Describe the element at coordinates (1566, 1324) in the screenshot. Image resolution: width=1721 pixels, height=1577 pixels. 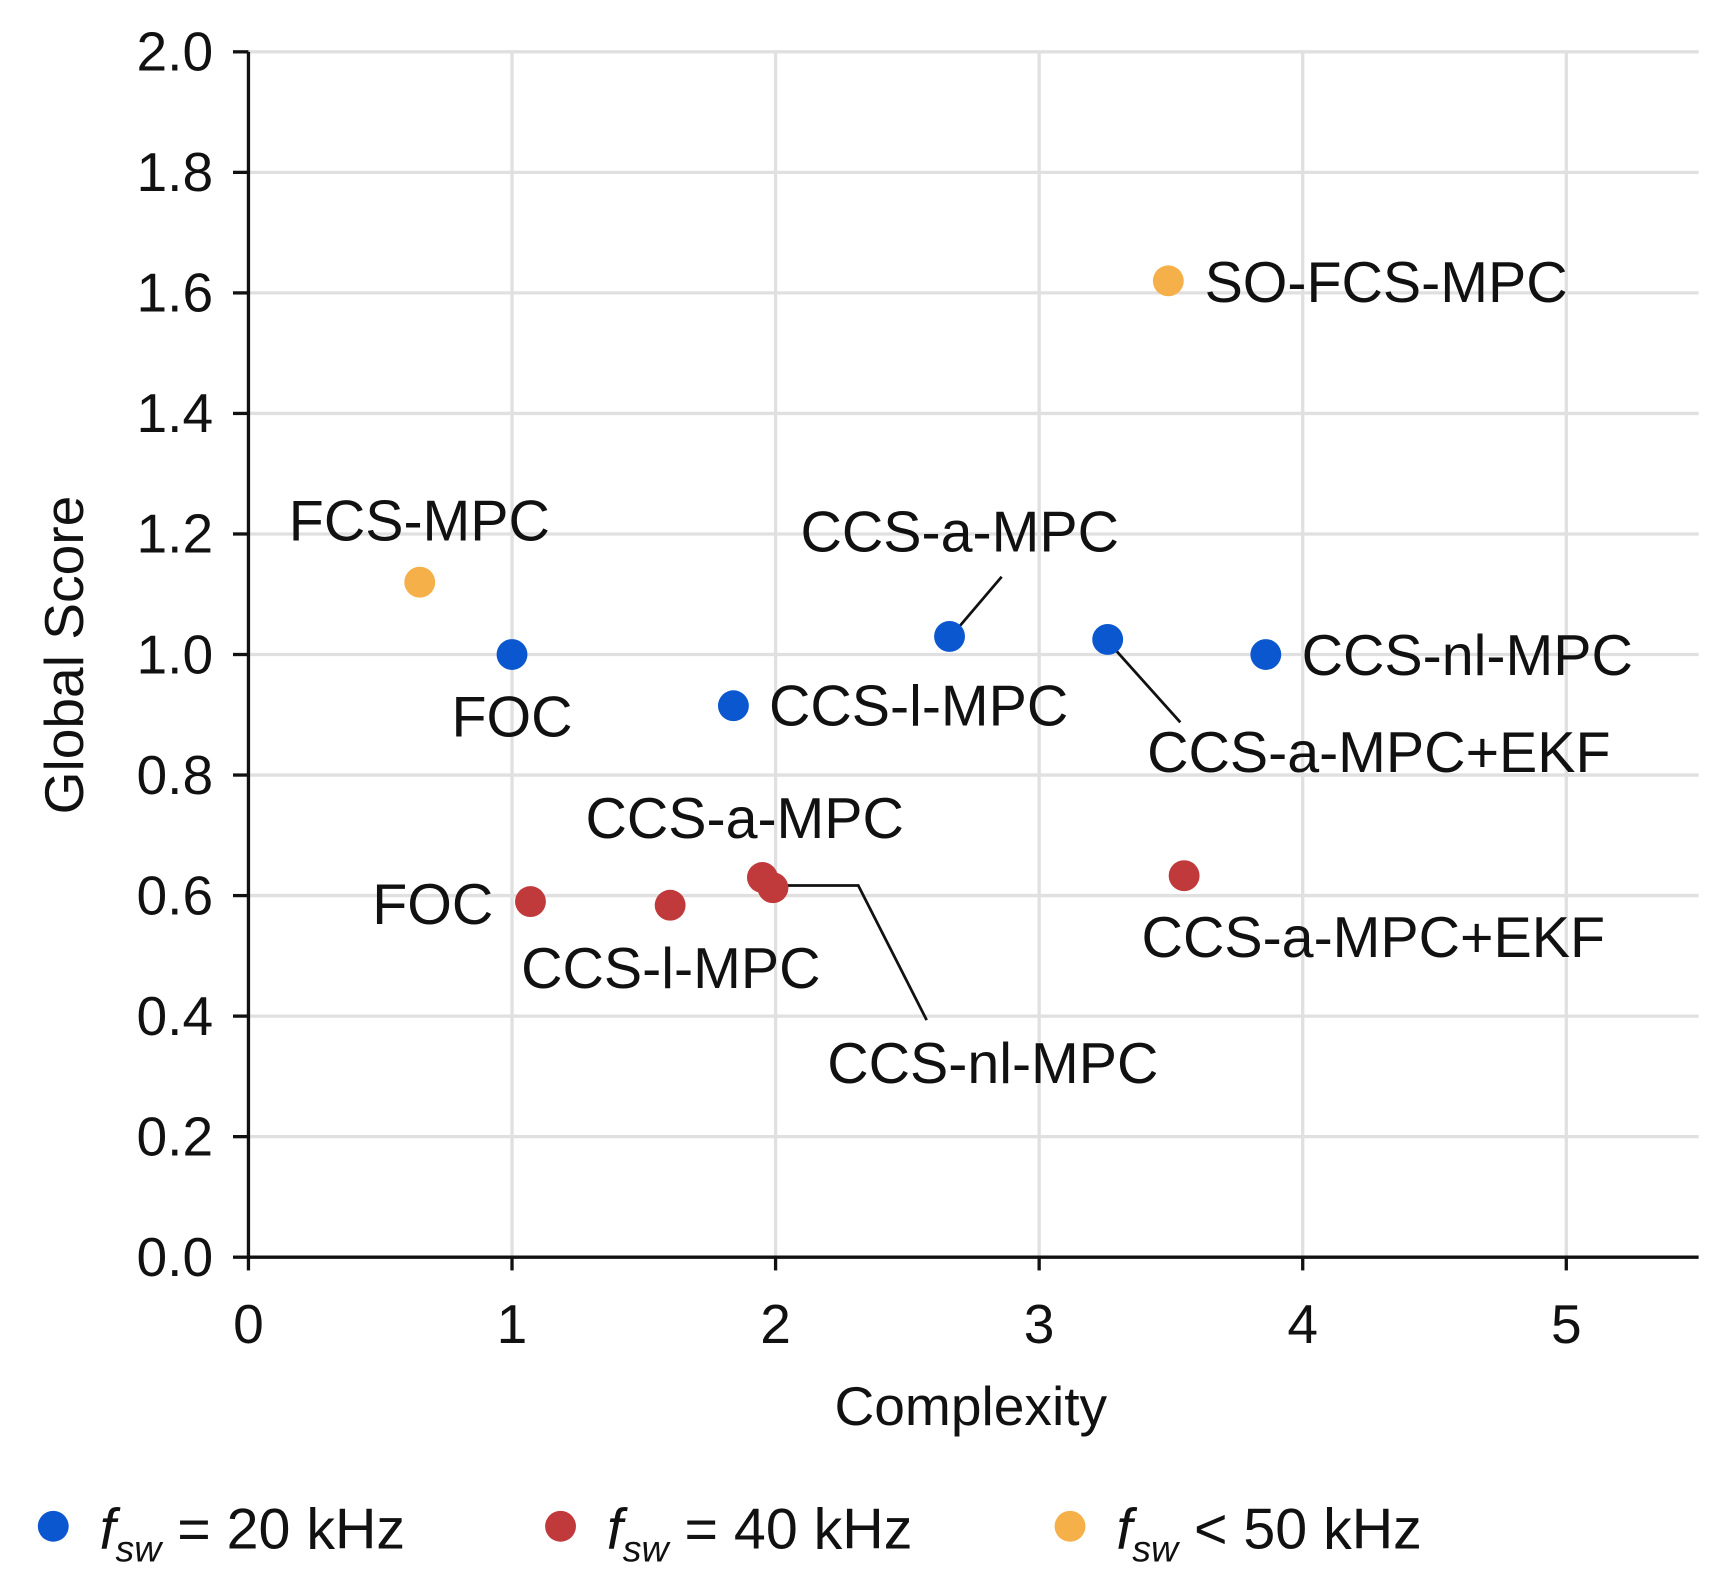
I see `x-tick-label: 5` at that location.